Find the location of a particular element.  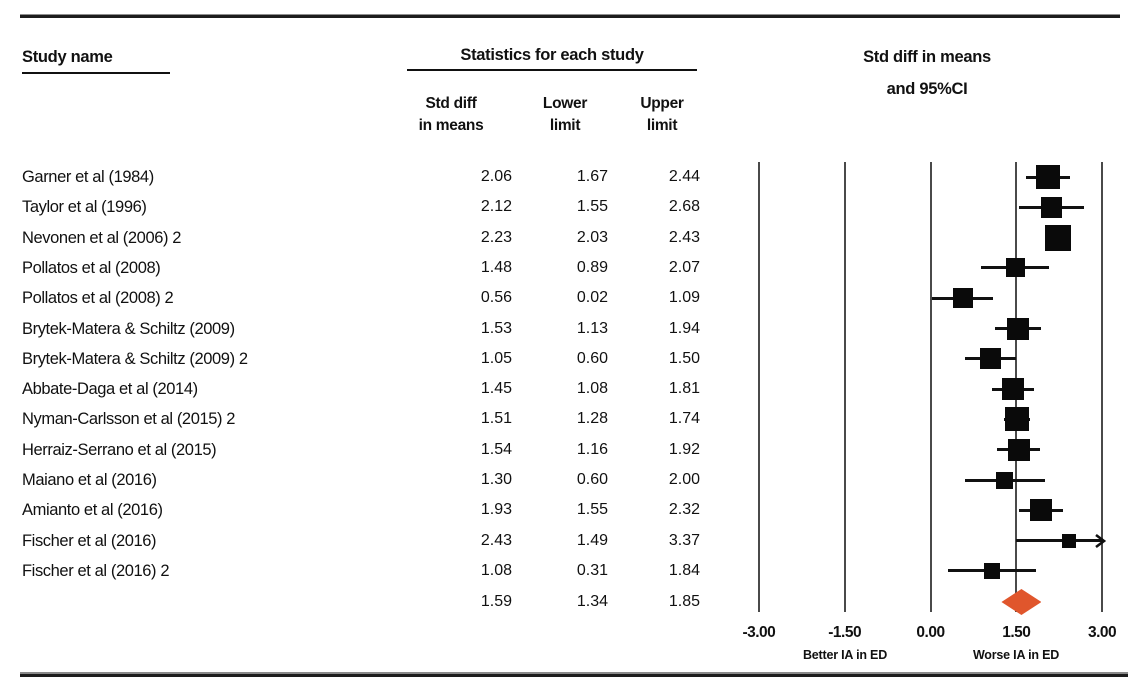

stat-std-diff: 1.45 is located at coordinates (496, 389).